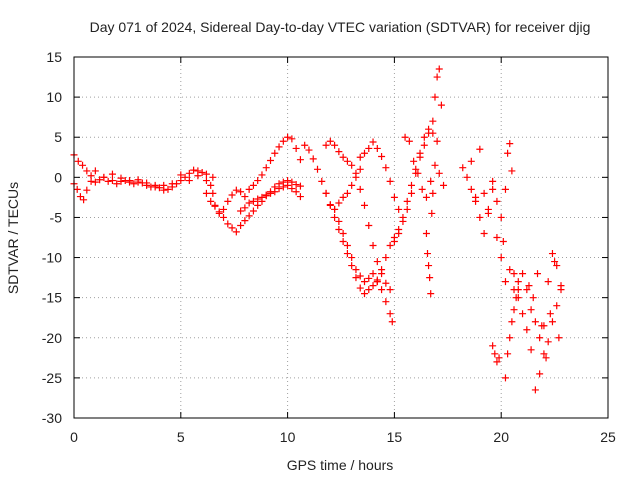 The height and width of the screenshot is (480, 640). What do you see at coordinates (608, 437) in the screenshot?
I see `x-tick-label: 25` at bounding box center [608, 437].